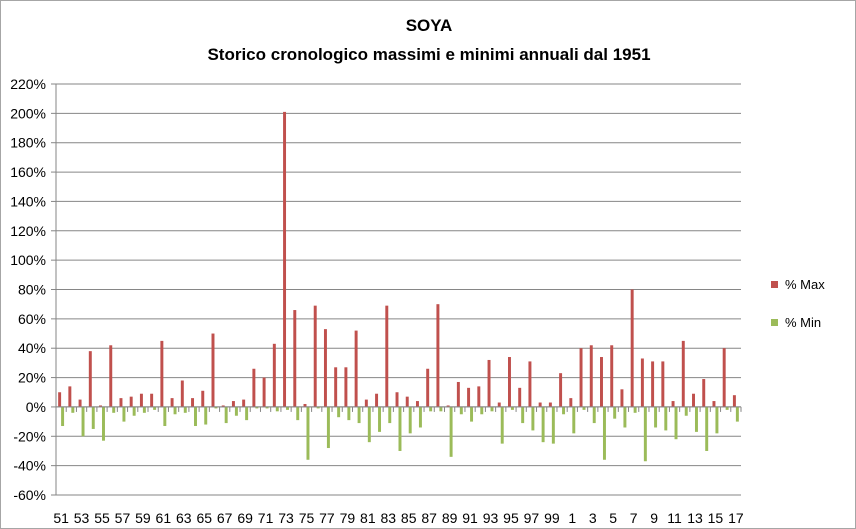  Describe the element at coordinates (803, 322) in the screenshot. I see `legend-label-min: % Min` at that location.